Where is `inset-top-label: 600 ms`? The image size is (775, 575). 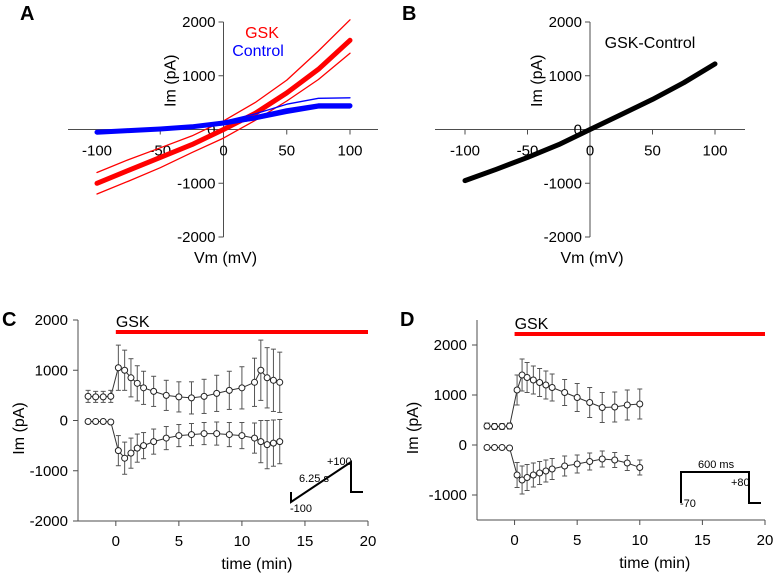
inset-top-label: 600 ms is located at coordinates (716, 465).